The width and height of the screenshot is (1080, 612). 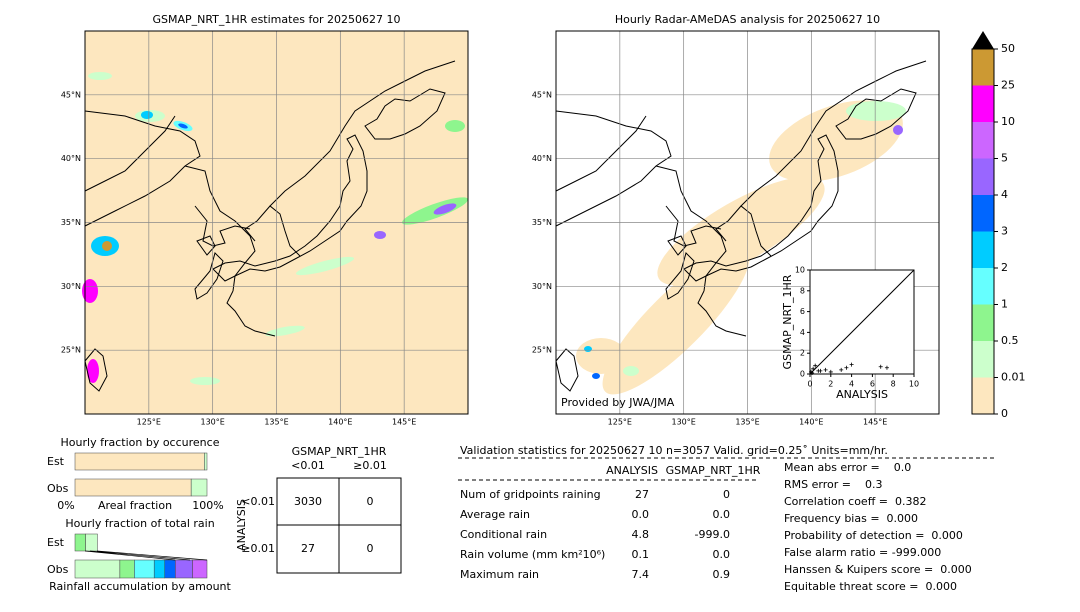 What do you see at coordinates (802, 353) in the screenshot?
I see `y-tick-label: 2` at bounding box center [802, 353].